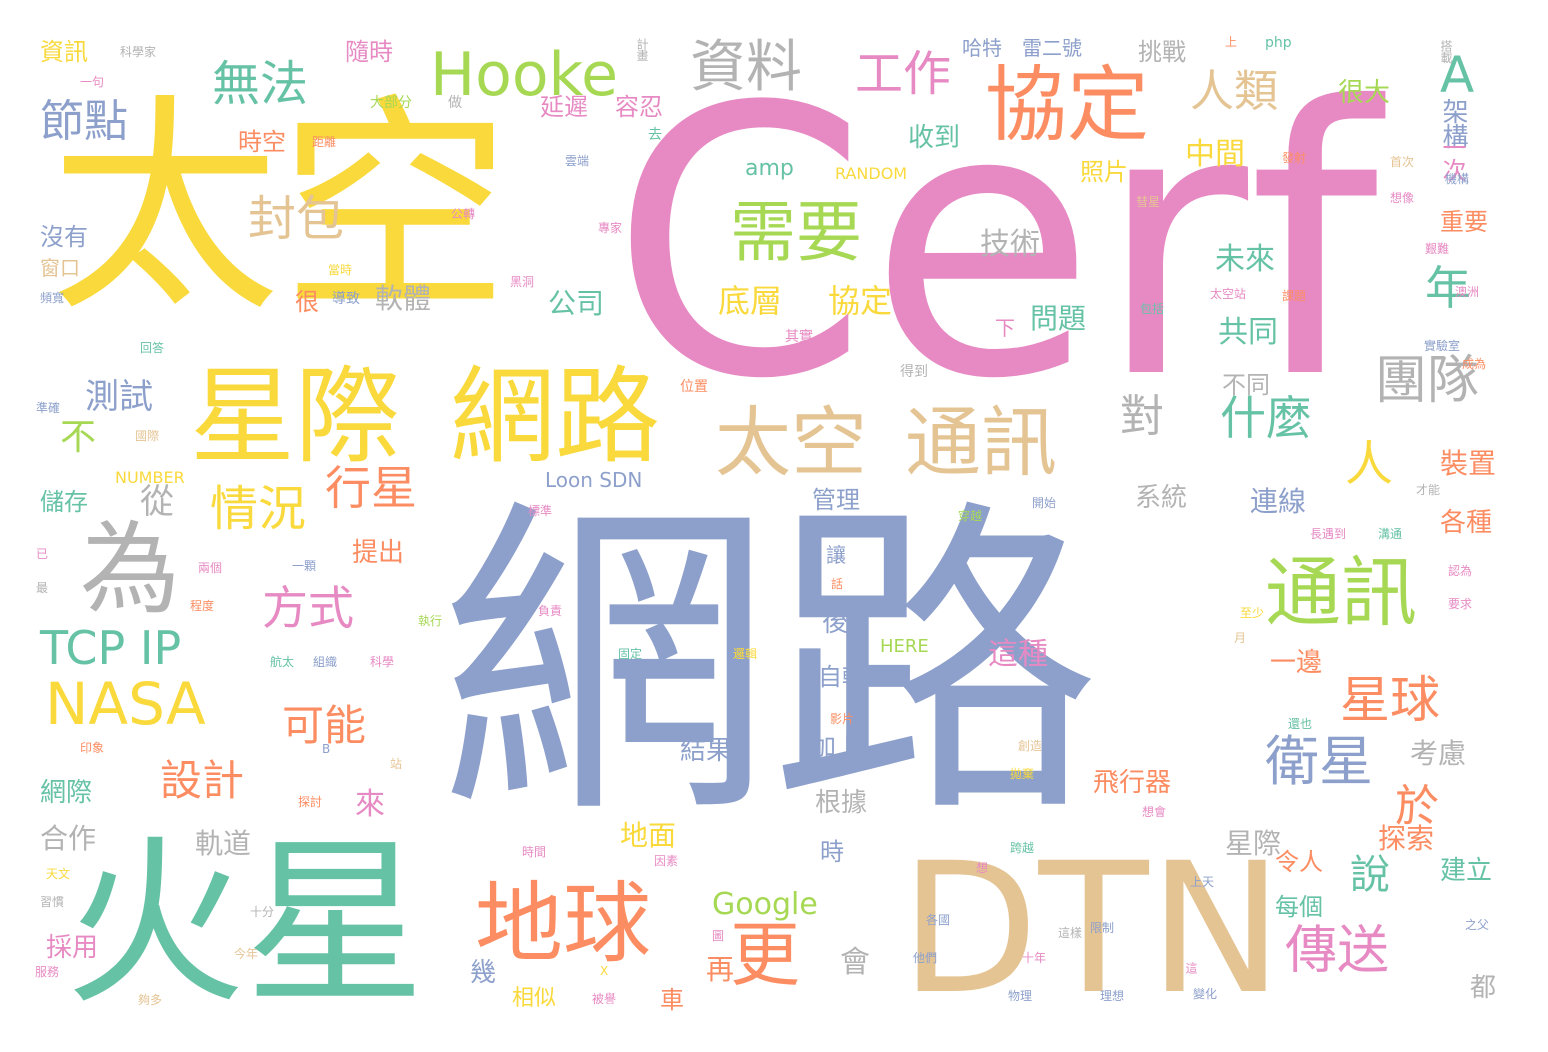 This screenshot has width=1548, height=1052. I want to click on word-cloud-word: 團隊, so click(1427, 381).